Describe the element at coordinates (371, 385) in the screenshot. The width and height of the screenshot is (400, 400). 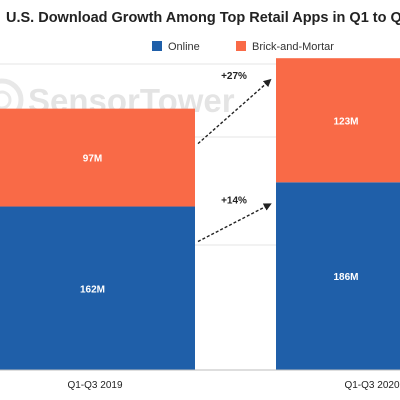
I see `x-tick-label: Q1-Q3 2020` at that location.